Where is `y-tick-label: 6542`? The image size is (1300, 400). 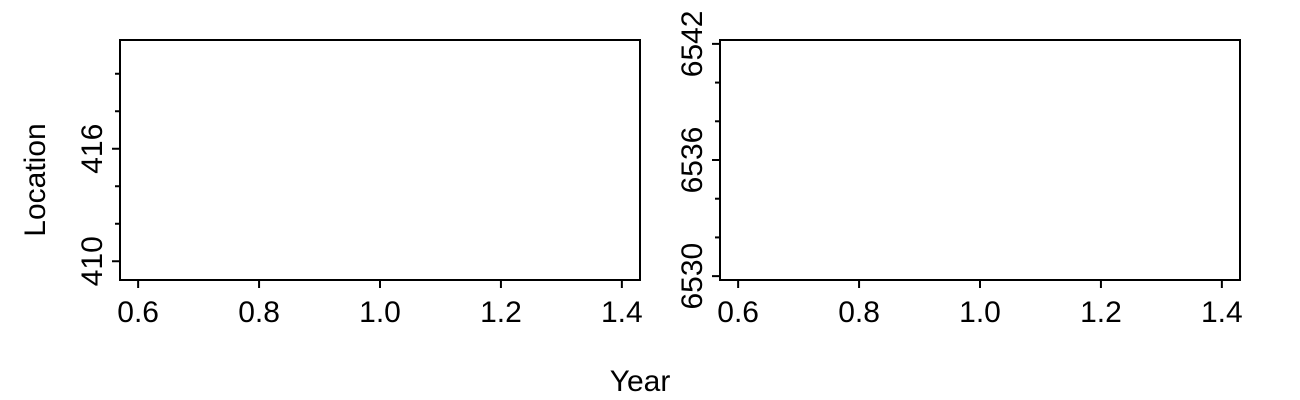 y-tick-label: 6542 is located at coordinates (692, 43).